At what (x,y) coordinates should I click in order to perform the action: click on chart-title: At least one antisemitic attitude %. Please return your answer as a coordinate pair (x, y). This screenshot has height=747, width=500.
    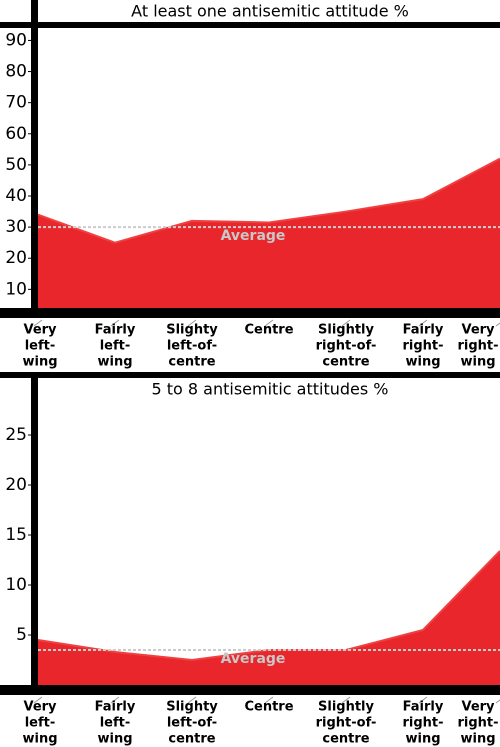
    Looking at the image, I should click on (270, 11).